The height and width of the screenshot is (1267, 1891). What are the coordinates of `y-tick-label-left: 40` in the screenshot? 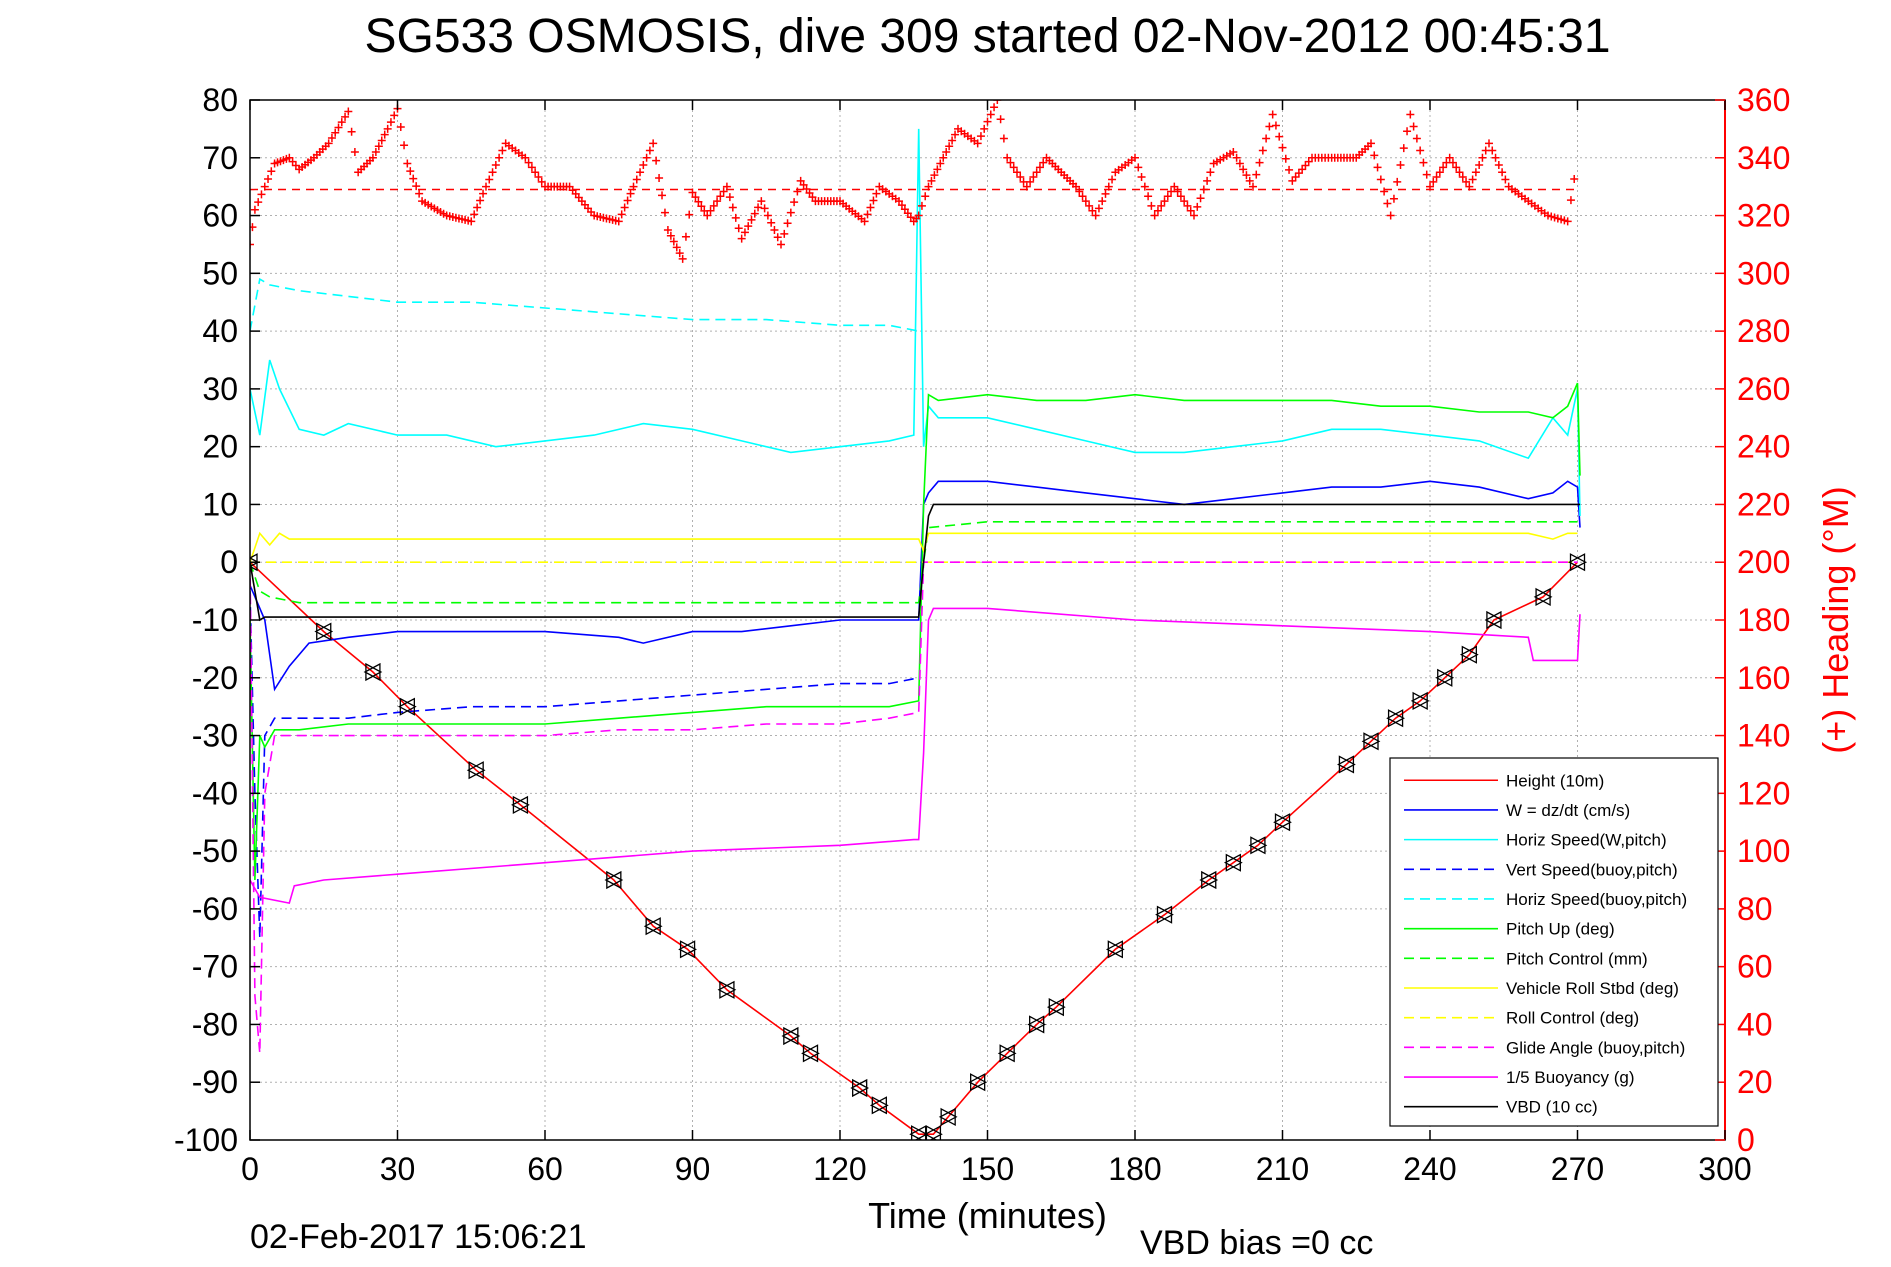 It's located at (220, 331).